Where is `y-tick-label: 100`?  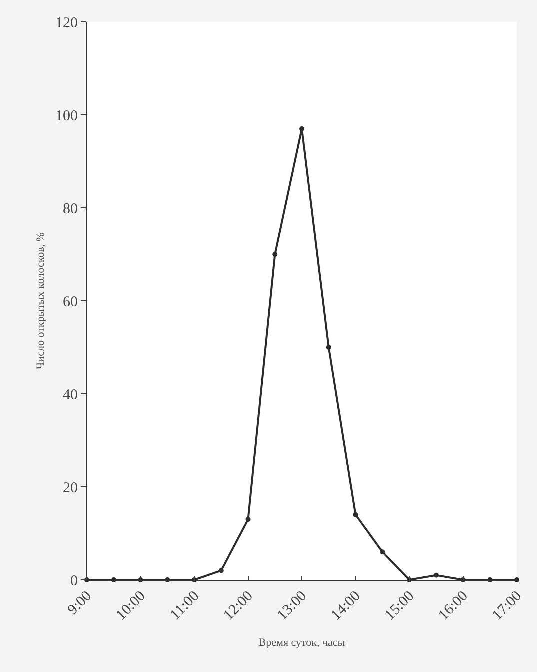
y-tick-label: 100 is located at coordinates (67, 116).